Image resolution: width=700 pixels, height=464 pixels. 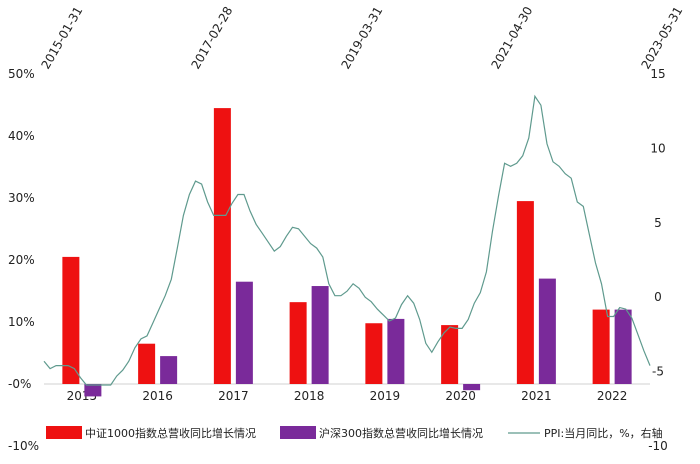 What do you see at coordinates (211, 37) in the screenshot?
I see `top-date-label: 2017-02-28` at bounding box center [211, 37].